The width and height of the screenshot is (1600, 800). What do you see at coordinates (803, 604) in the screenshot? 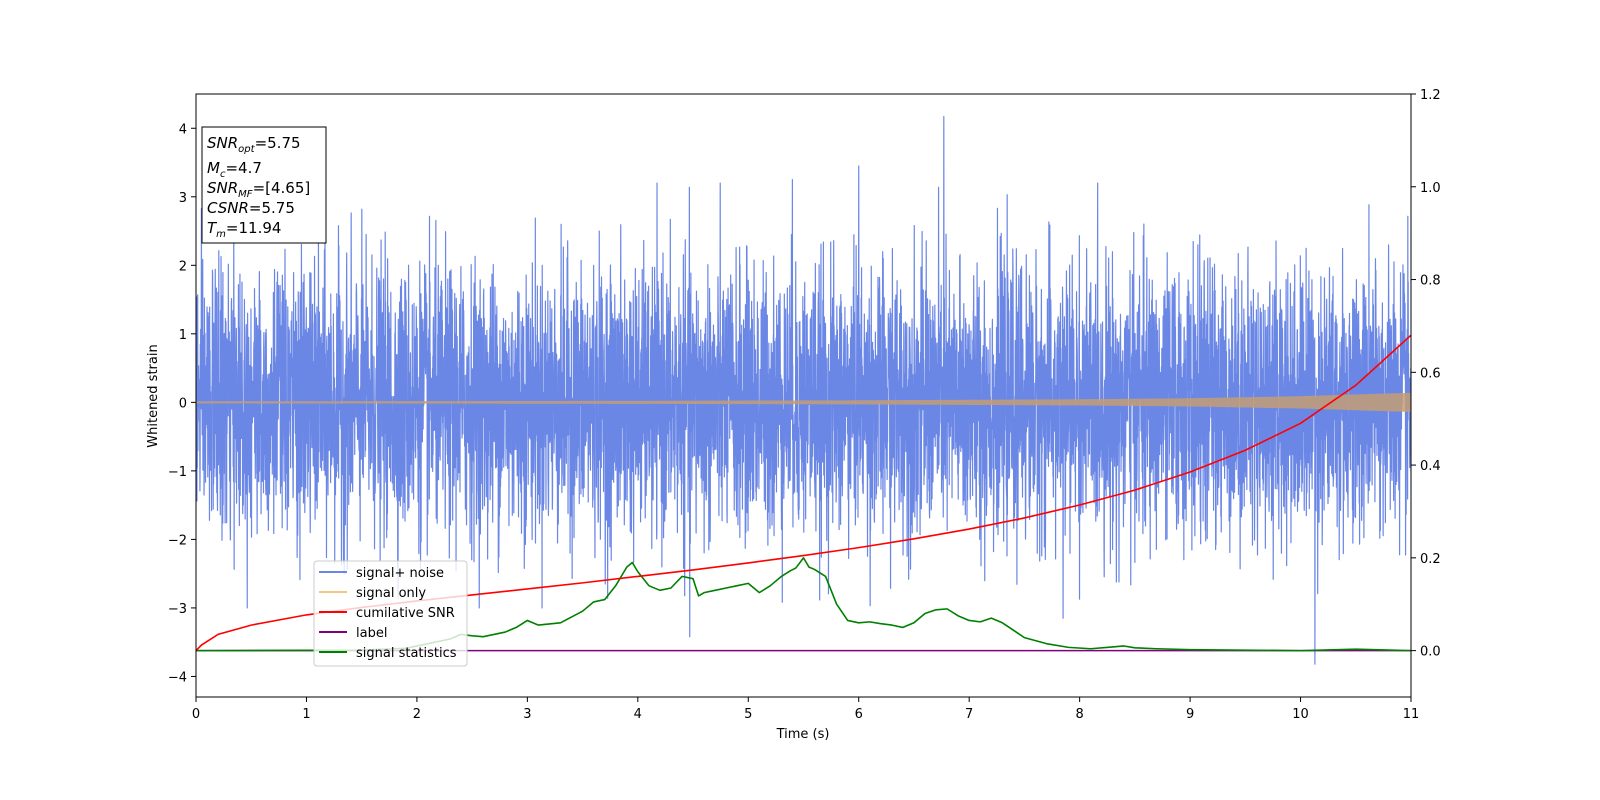
I see `signal-statistics-line` at bounding box center [803, 604].